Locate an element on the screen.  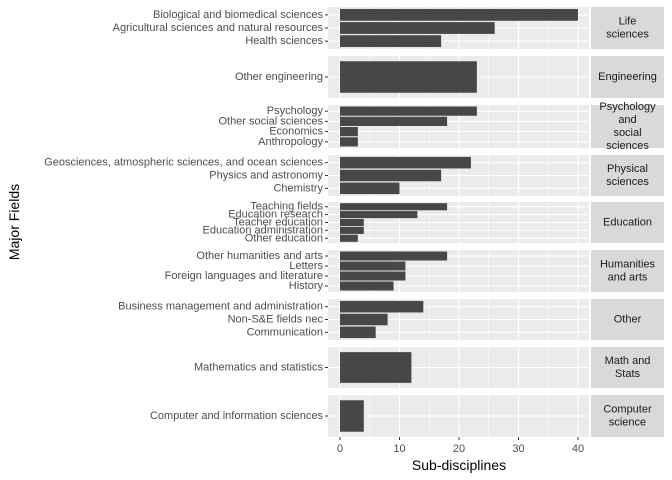
category-label-education-administration: Education administration is located at coordinates (263, 230).